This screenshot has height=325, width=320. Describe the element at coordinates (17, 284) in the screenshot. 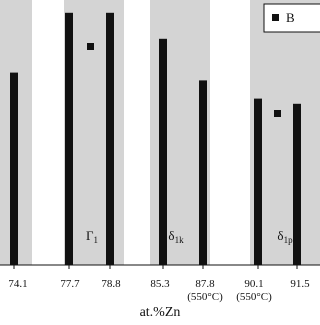

I see `x-tick-label: 74.1` at that location.